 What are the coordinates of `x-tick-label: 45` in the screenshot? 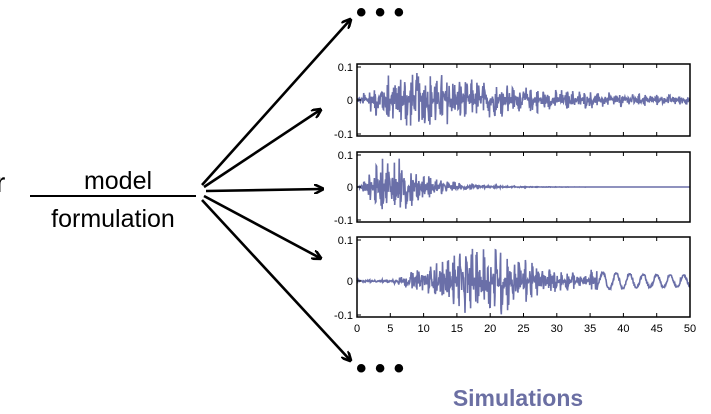 It's located at (657, 329).